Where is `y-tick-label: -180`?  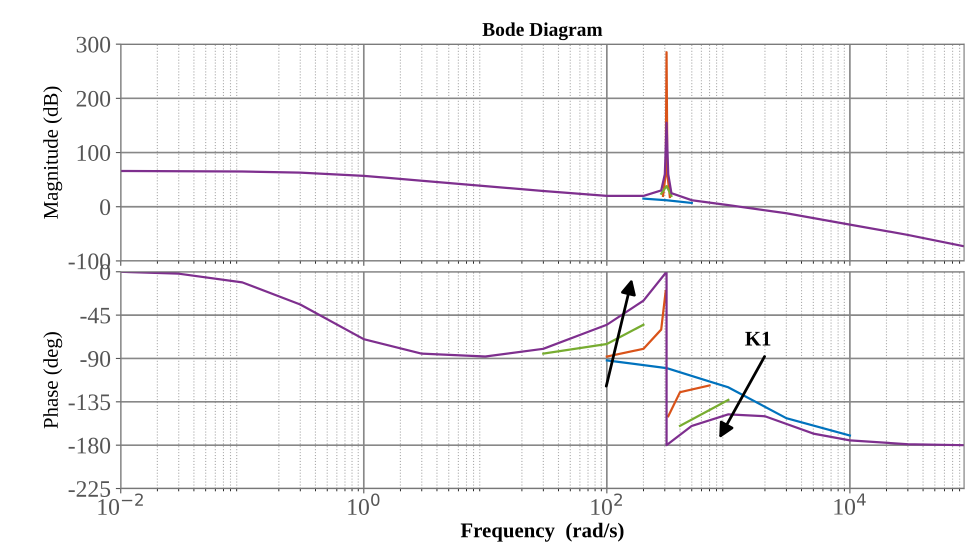
y-tick-label: -180 is located at coordinates (89, 446).